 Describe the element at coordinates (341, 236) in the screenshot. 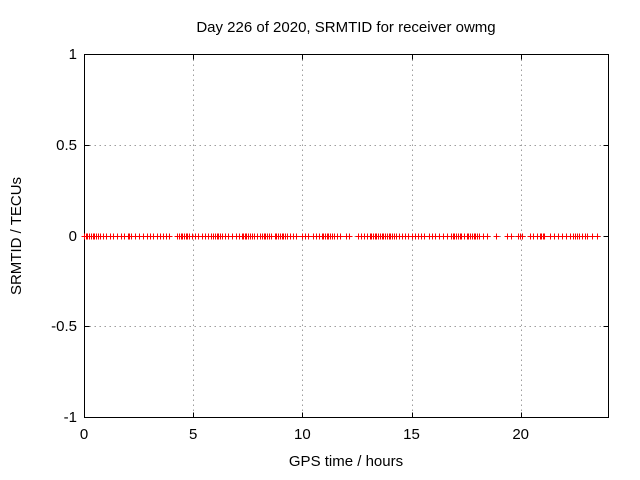

I see `data-points-srmtid` at that location.